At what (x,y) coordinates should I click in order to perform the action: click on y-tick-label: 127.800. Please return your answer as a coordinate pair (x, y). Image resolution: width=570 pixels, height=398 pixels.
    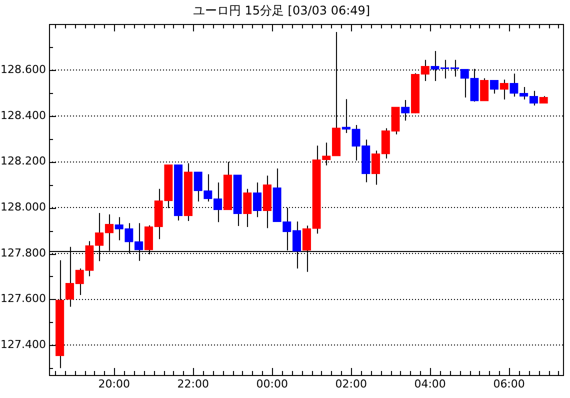
    Looking at the image, I should click on (23, 253).